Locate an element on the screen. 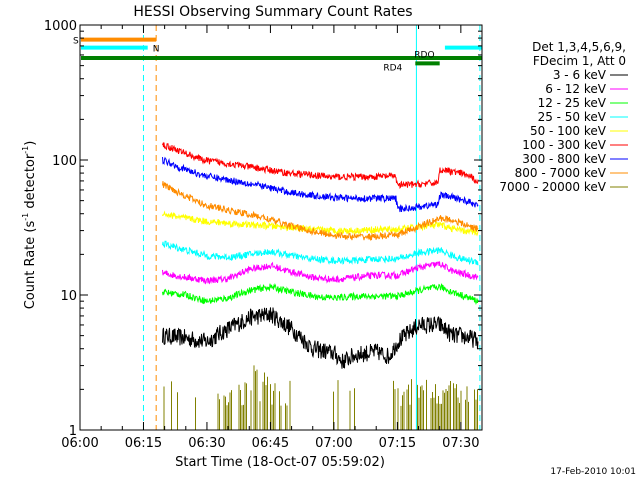 This screenshot has width=640, height=480. legend-item-label: 12 - 25 keV is located at coordinates (572, 103).